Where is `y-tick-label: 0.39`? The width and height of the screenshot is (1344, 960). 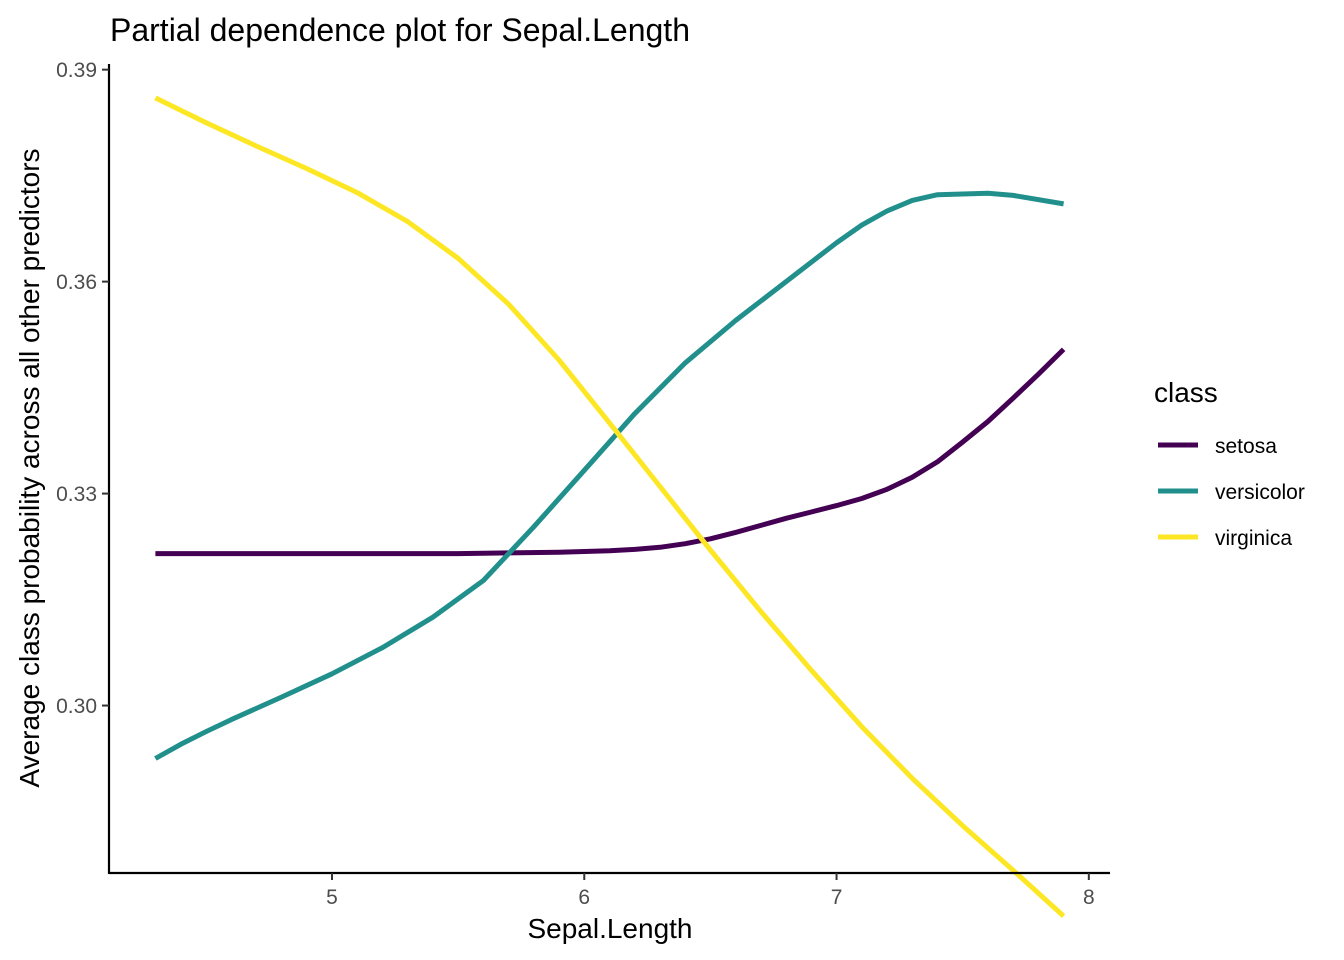 y-tick-label: 0.39 is located at coordinates (76, 70).